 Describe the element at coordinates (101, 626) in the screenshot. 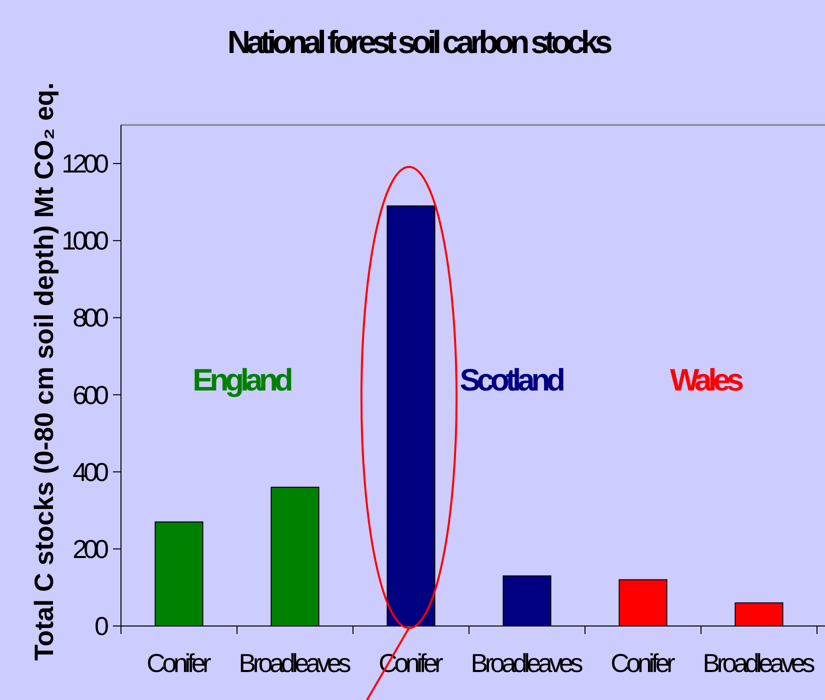

I see `y-tick-label: 0` at that location.